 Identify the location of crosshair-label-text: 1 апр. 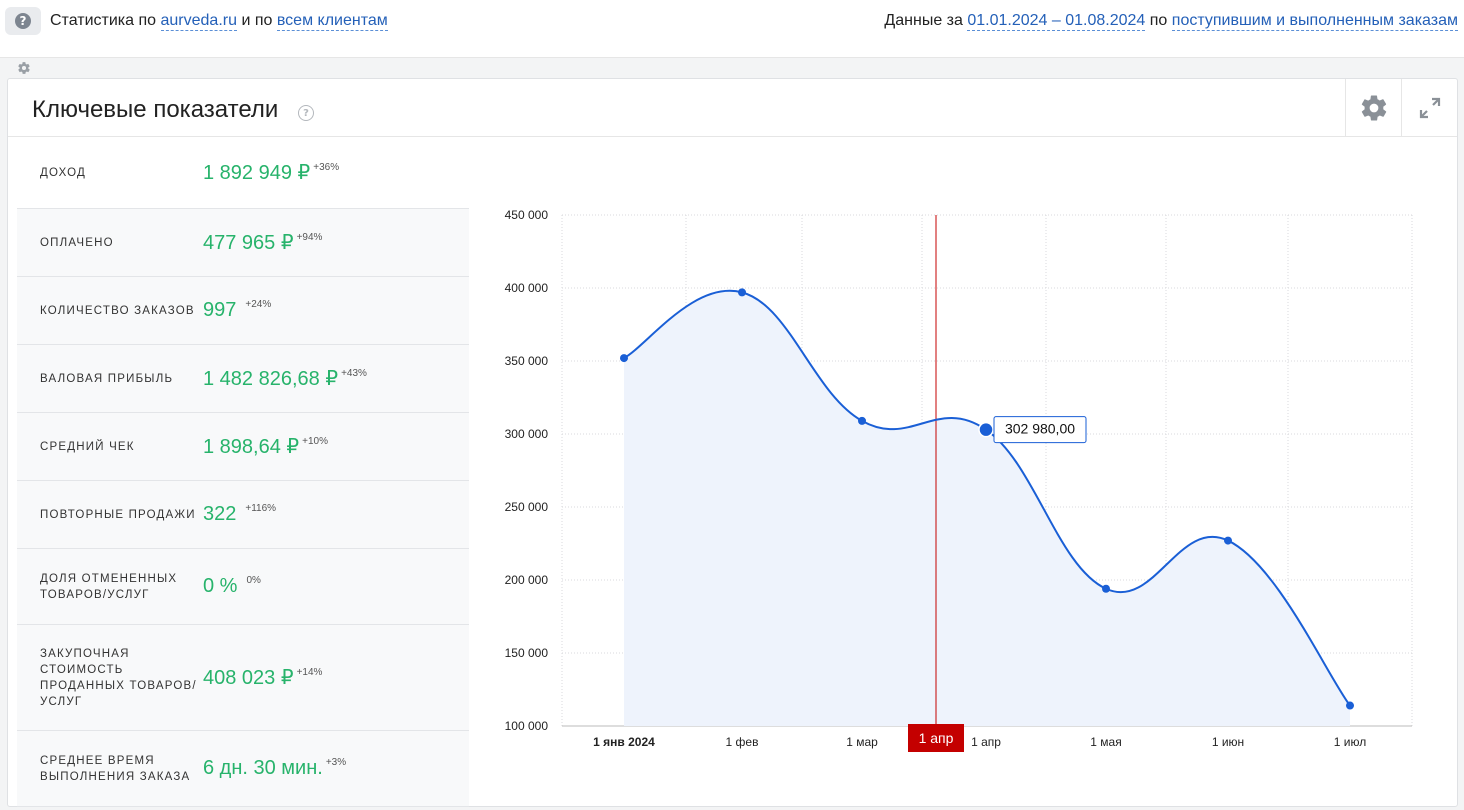
(936, 738).